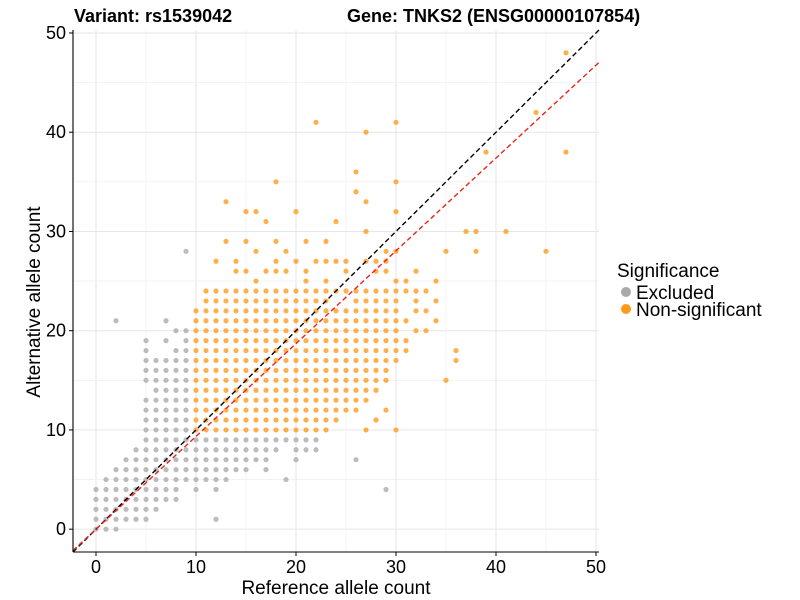 This screenshot has height=600, width=800. What do you see at coordinates (196, 567) in the screenshot?
I see `x-tick-label: 10` at bounding box center [196, 567].